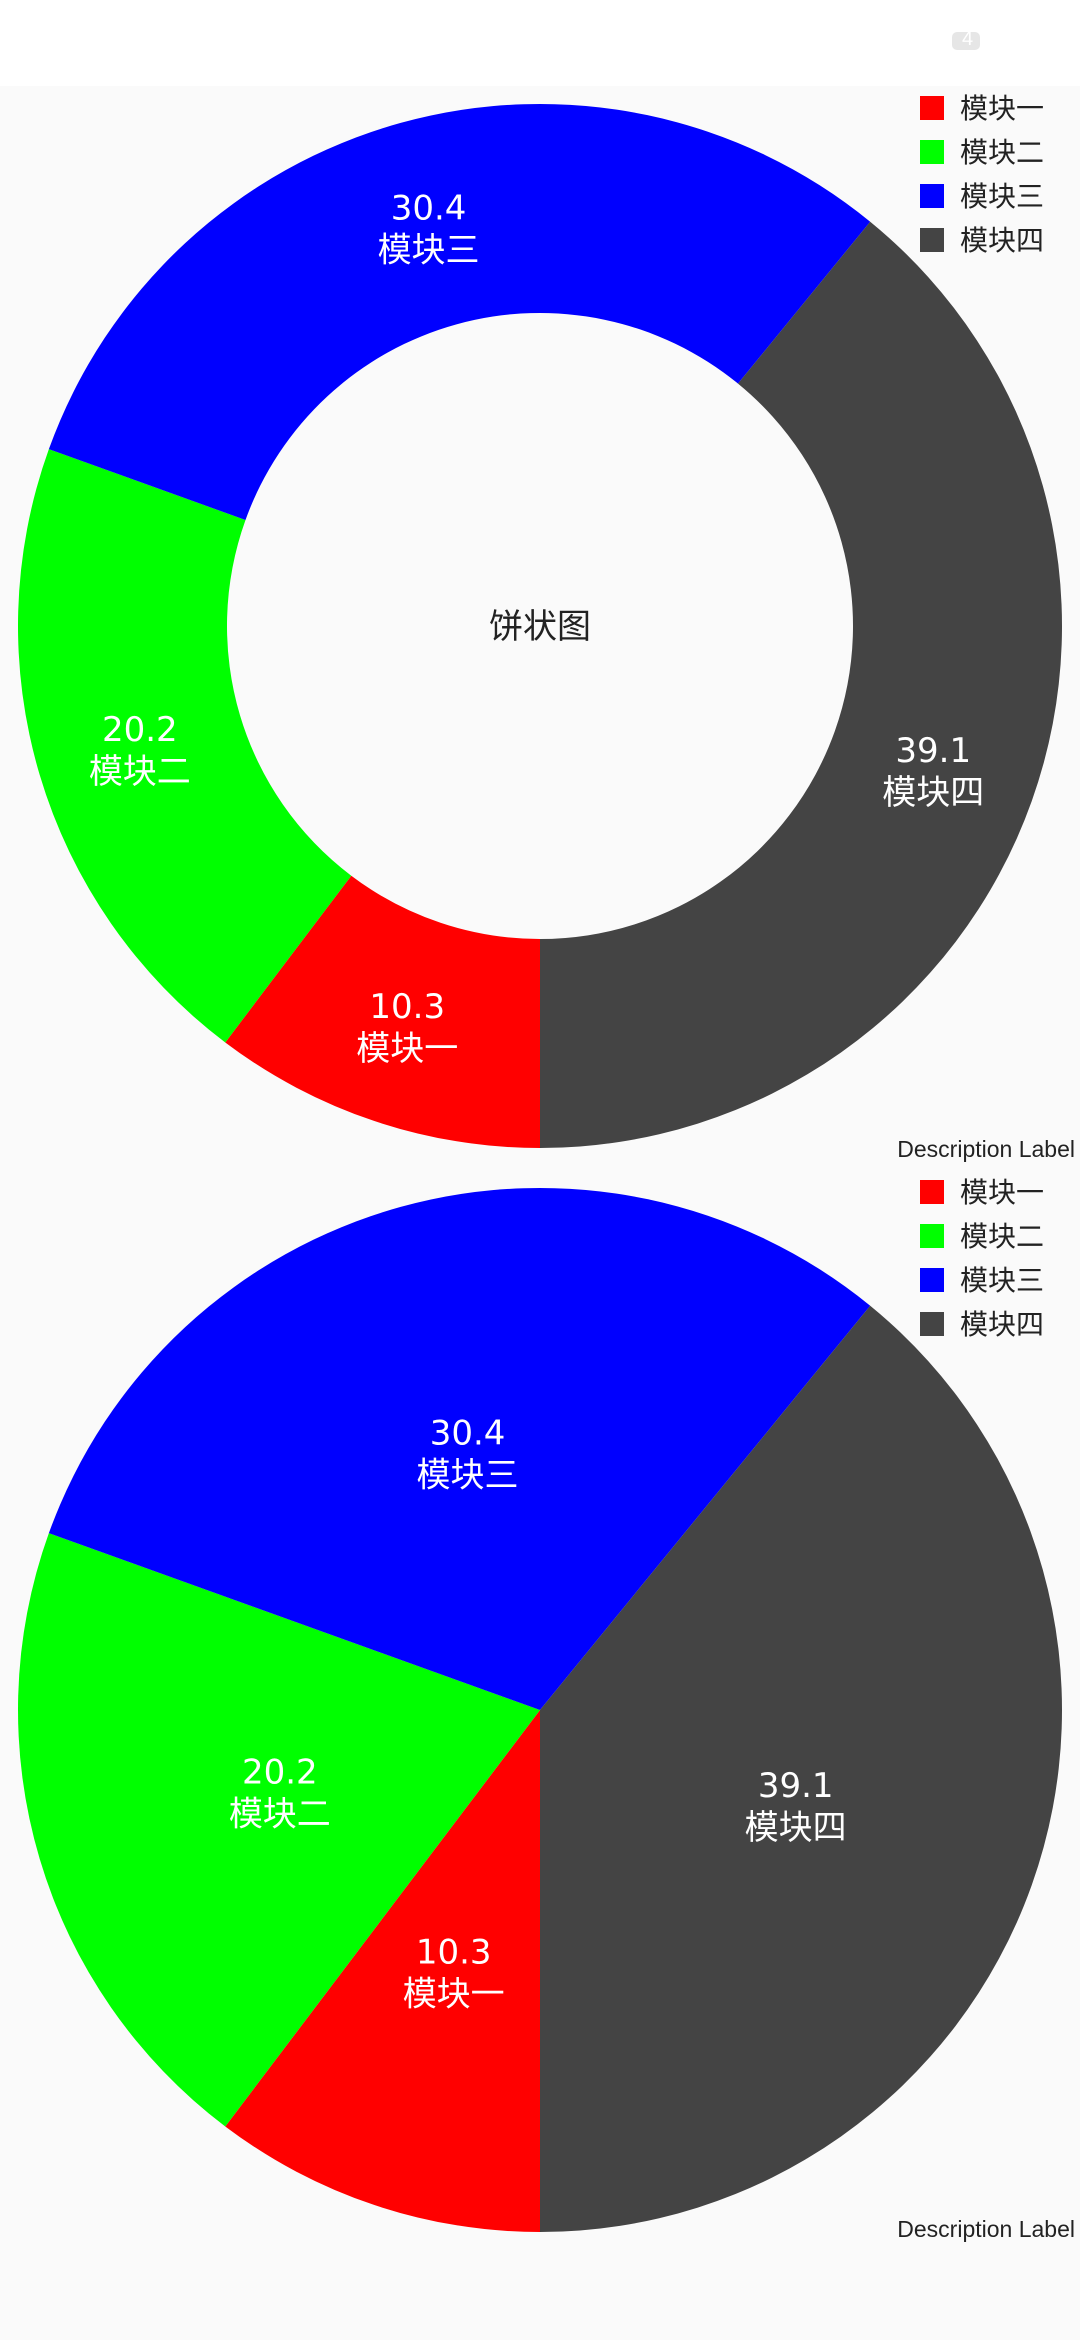 The image size is (1080, 2340). I want to click on battery-icon, so click(966, 41).